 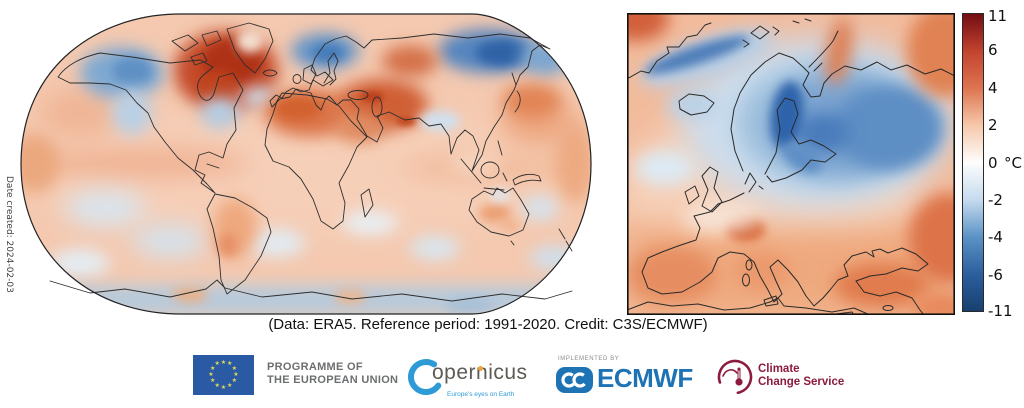 What do you see at coordinates (426, 377) in the screenshot?
I see `copernicus-c-swoosh-icon` at bounding box center [426, 377].